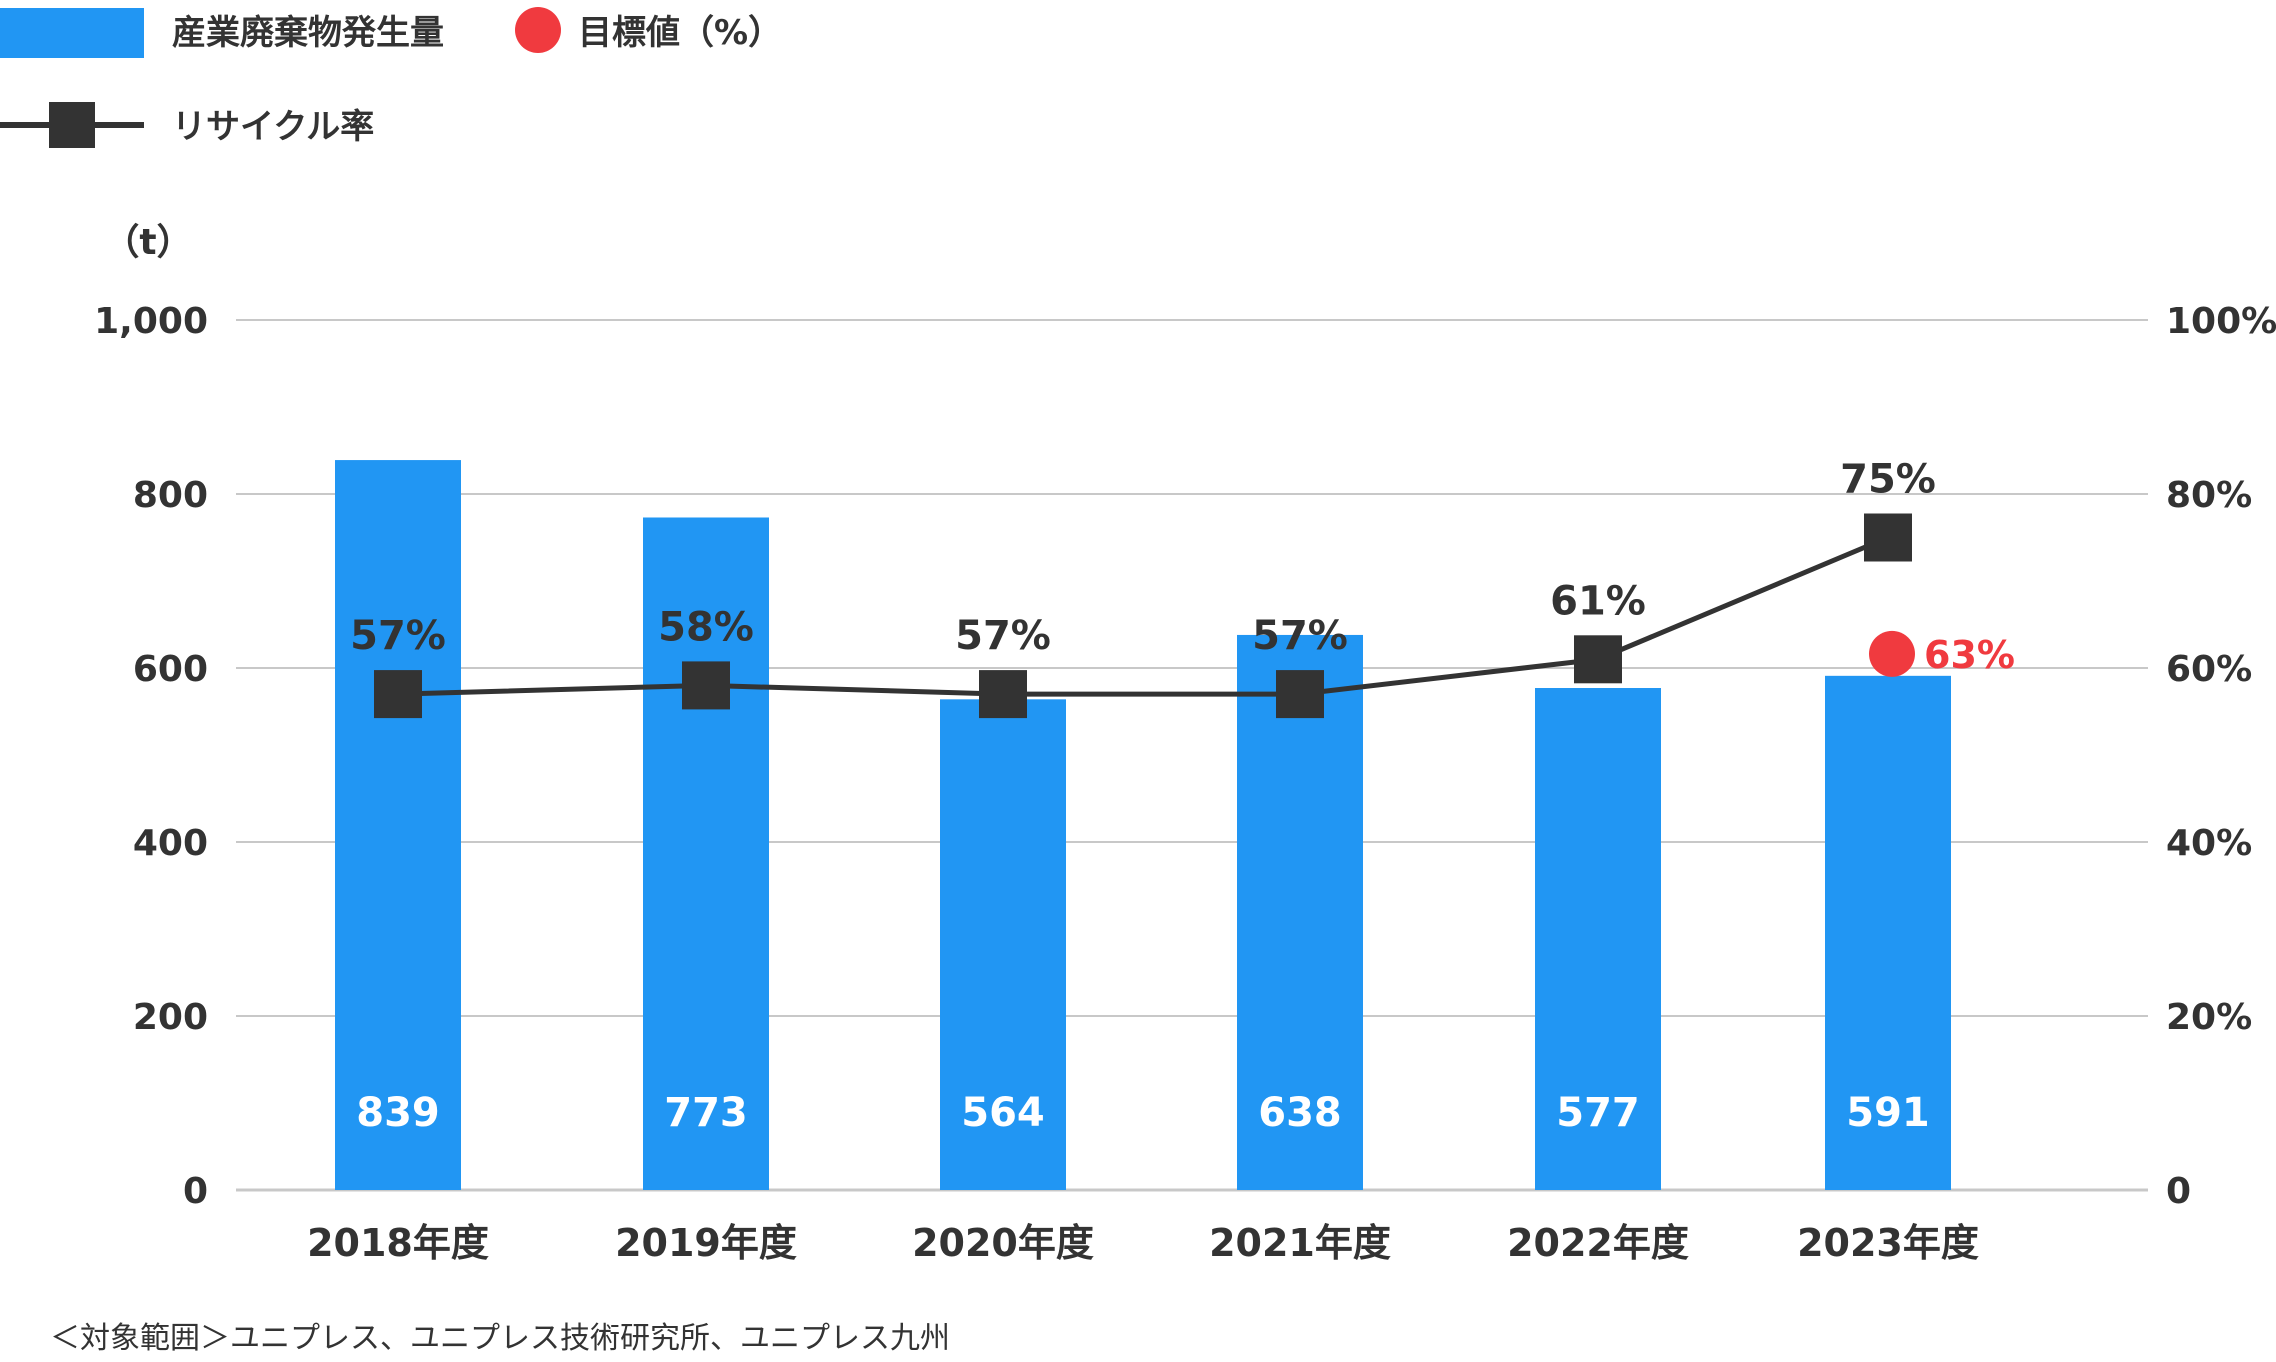  I want to click on category-labels: 2018年度 2019年度 2020年度 2021年度 2022年度 2023年度, so click(1143, 1243).